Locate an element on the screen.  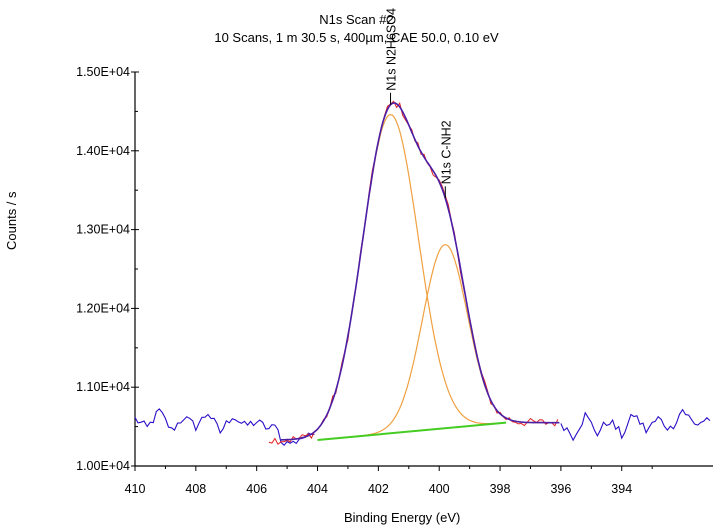
y-tick-label: 1.50E+04 is located at coordinates (103, 72).